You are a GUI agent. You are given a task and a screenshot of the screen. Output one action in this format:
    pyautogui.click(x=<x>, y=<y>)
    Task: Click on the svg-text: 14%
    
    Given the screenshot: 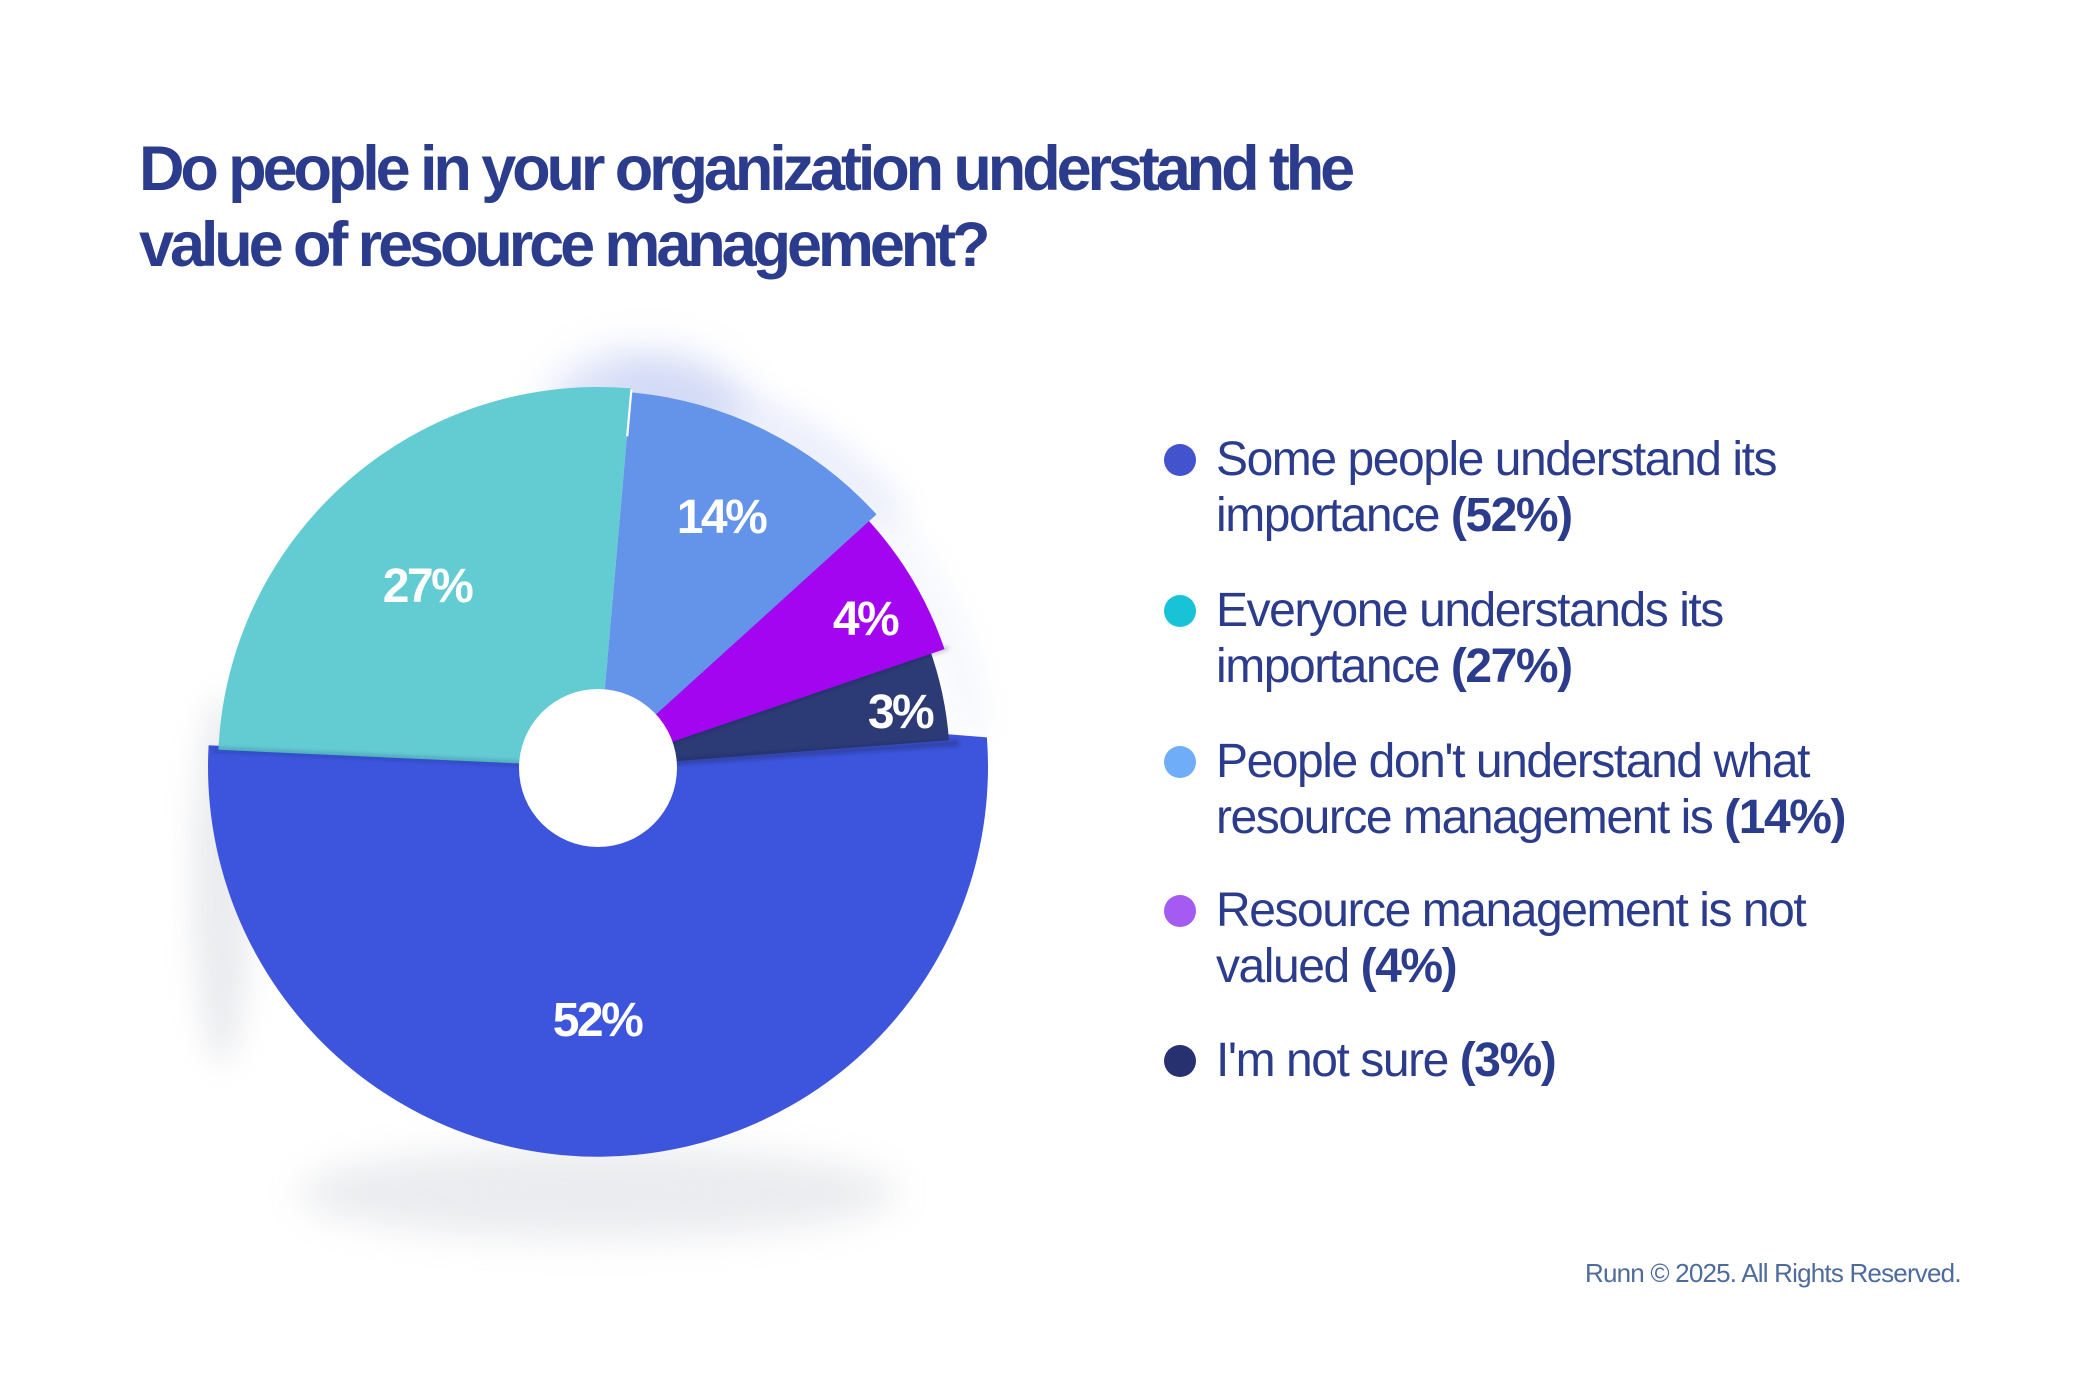 What is the action you would take?
    pyautogui.click(x=722, y=517)
    